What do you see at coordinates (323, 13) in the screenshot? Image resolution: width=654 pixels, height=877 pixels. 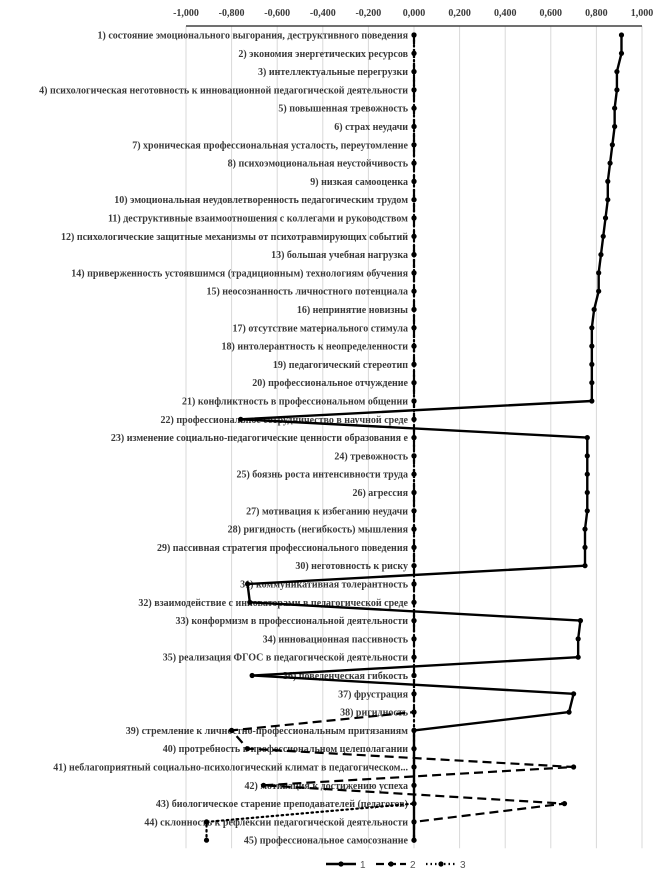 I see `x-tick-label: -0,400` at bounding box center [323, 13].